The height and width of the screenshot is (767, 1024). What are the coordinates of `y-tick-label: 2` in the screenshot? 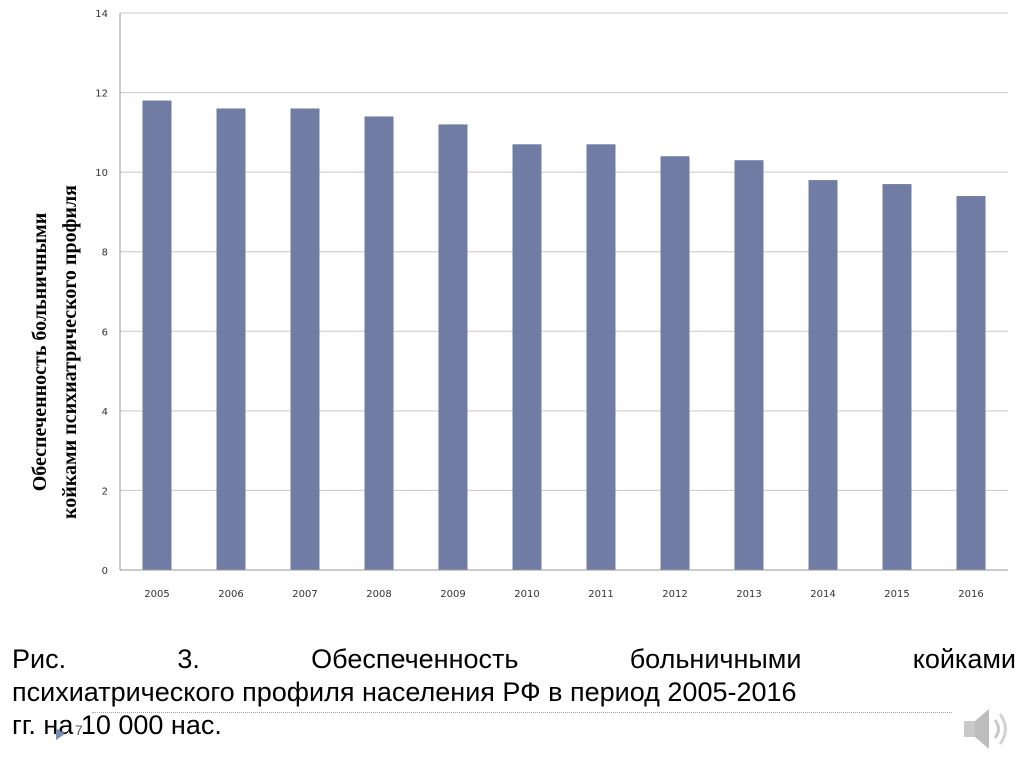 It's located at (105, 491).